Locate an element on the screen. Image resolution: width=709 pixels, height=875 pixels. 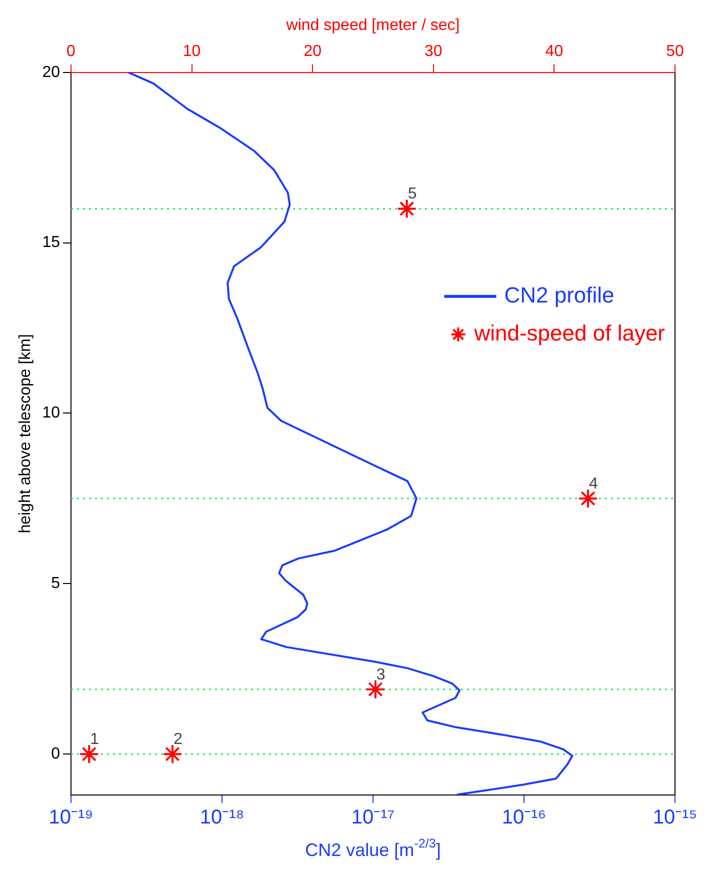
annotation: 2 is located at coordinates (177, 739).